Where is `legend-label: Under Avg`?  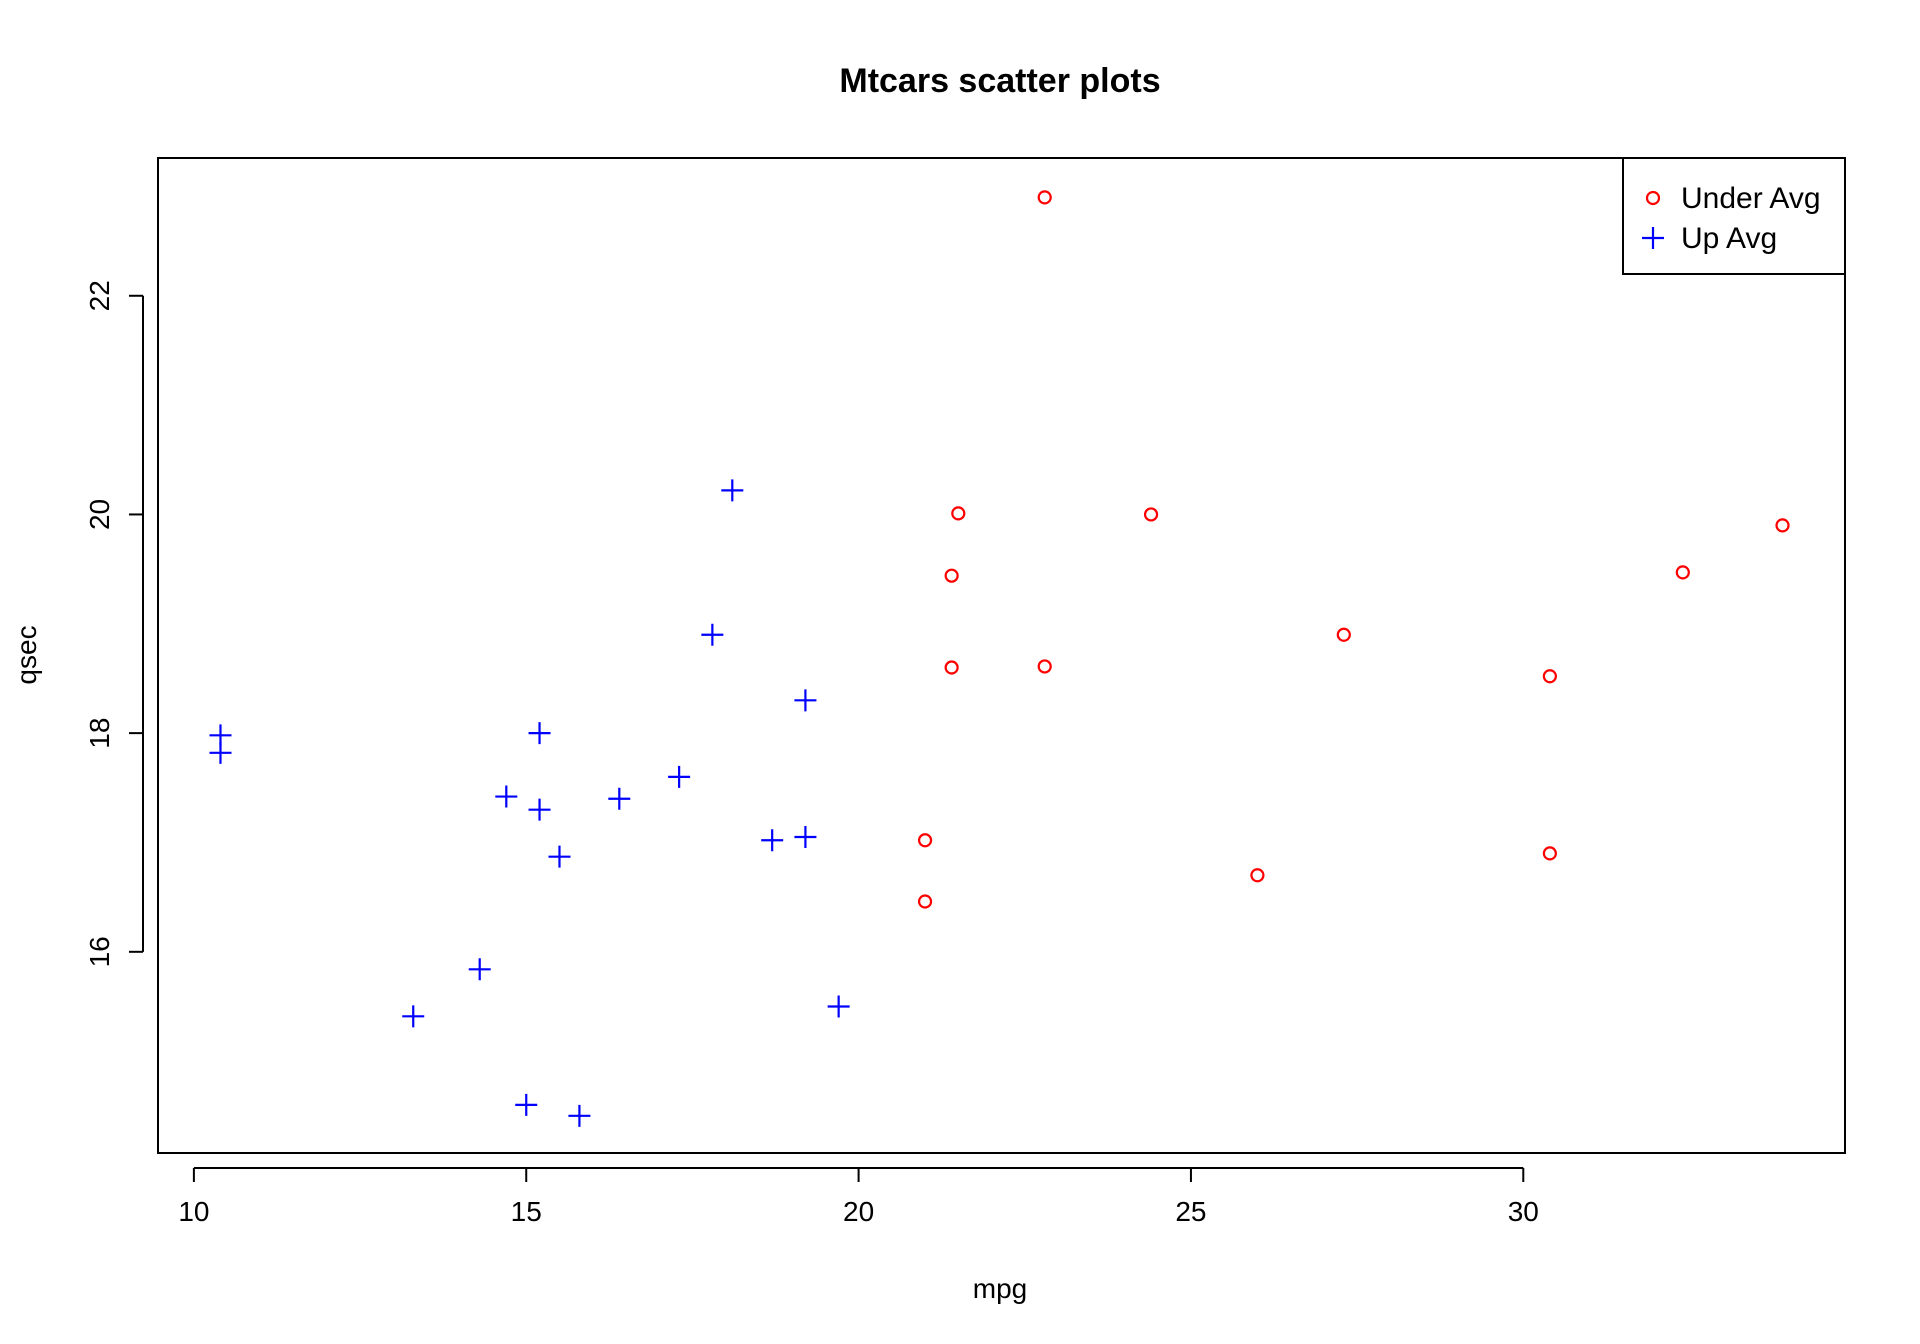
legend-label: Under Avg is located at coordinates (1751, 198).